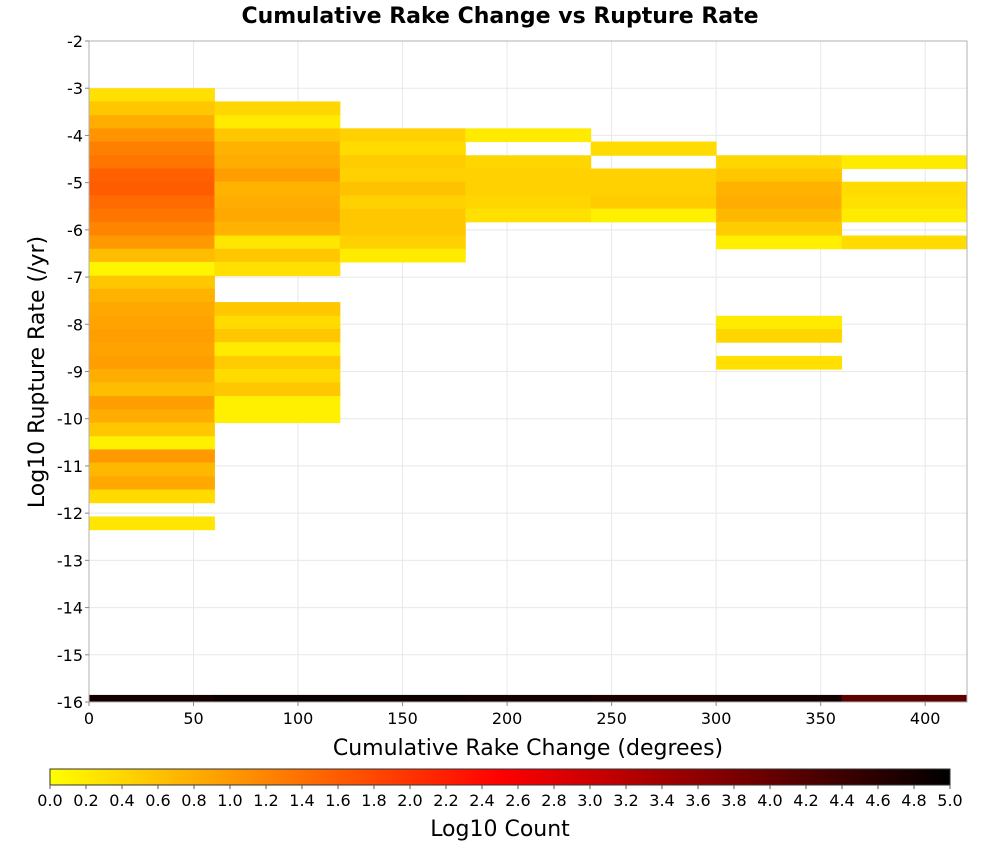 The image size is (1000, 854). Describe the element at coordinates (528, 748) in the screenshot. I see `x-axis-label: Cumulative Rake Change (degrees)` at that location.